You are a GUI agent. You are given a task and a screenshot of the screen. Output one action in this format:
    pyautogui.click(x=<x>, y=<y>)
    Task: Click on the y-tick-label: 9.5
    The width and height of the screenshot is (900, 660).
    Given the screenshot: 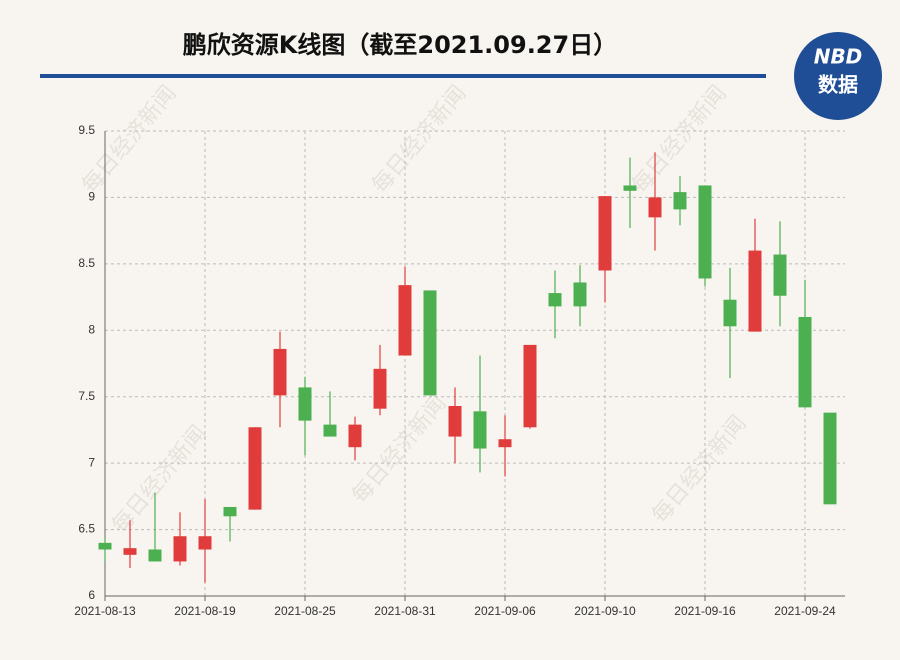 What is the action you would take?
    pyautogui.click(x=86, y=130)
    